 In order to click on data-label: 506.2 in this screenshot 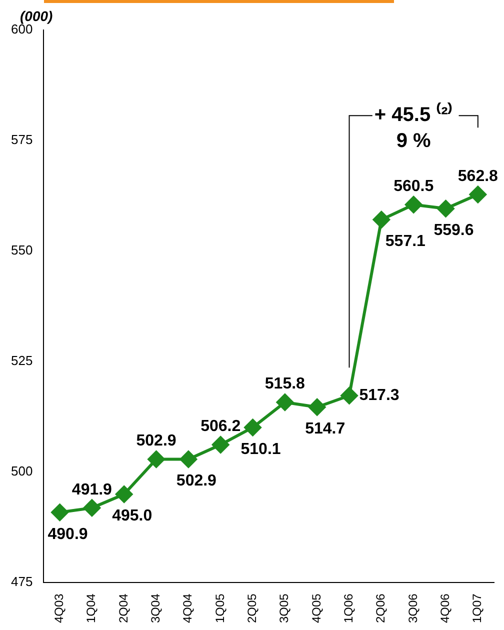, I will do `click(220, 427)`.